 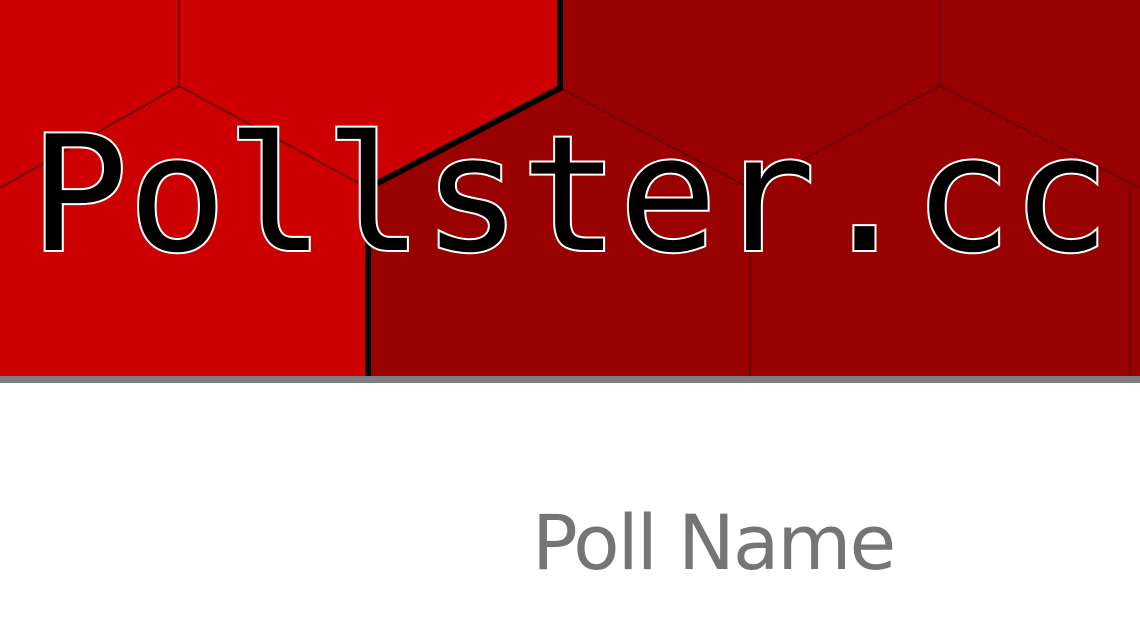 What do you see at coordinates (570, 379) in the screenshot?
I see `banner-divider-rule` at bounding box center [570, 379].